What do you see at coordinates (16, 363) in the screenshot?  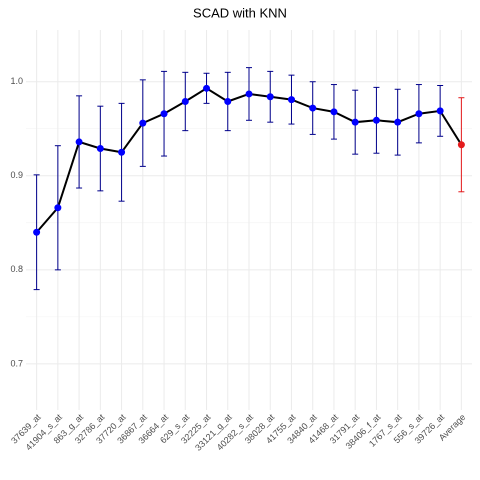 I see `y-tick-label: 0.7` at bounding box center [16, 363].